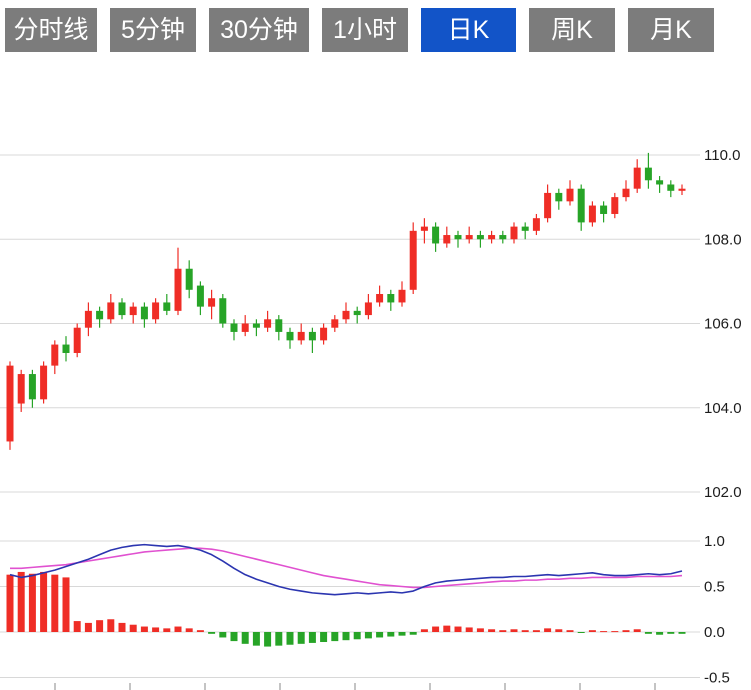 The image size is (751, 690). Describe the element at coordinates (717, 678) in the screenshot. I see `macd-axis-label: -0.5` at that location.